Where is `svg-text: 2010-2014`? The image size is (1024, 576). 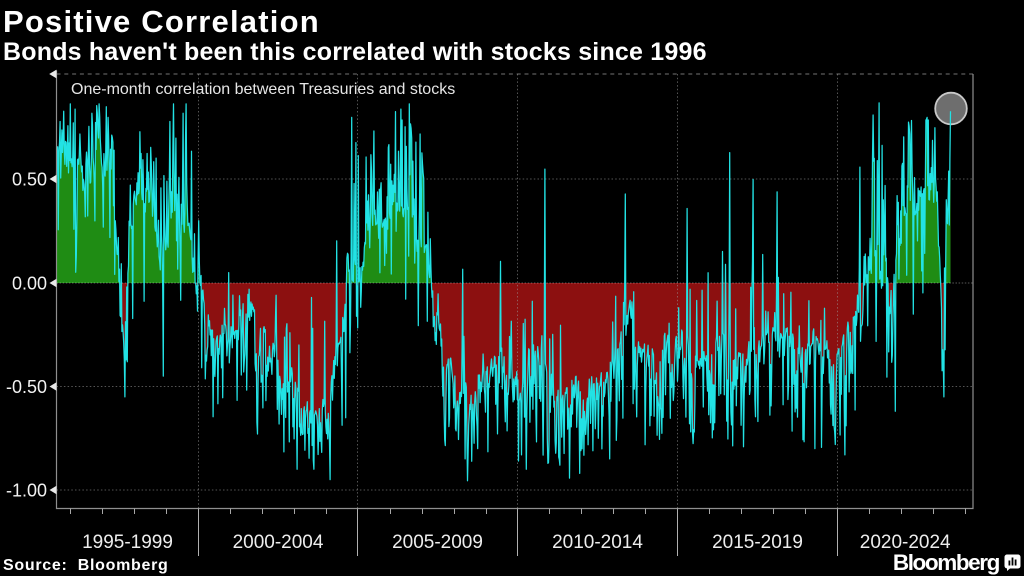 svg-text: 2010-2014 is located at coordinates (597, 542).